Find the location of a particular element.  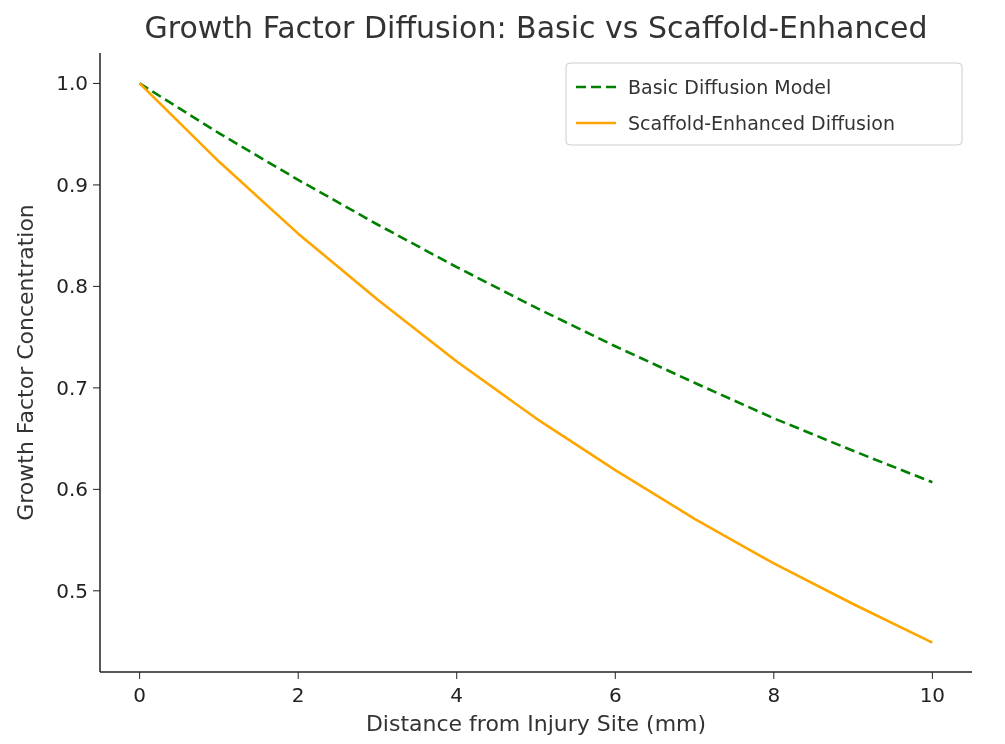

legend-label: Basic Diffusion Model is located at coordinates (730, 87).